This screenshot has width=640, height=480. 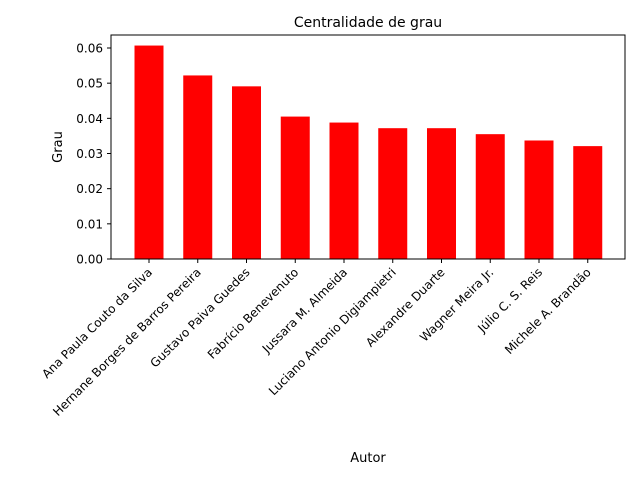 I want to click on y-axis: 0.00 0.01 0.02 0.03 0.04 0.05 0.06, so click(x=93, y=154).